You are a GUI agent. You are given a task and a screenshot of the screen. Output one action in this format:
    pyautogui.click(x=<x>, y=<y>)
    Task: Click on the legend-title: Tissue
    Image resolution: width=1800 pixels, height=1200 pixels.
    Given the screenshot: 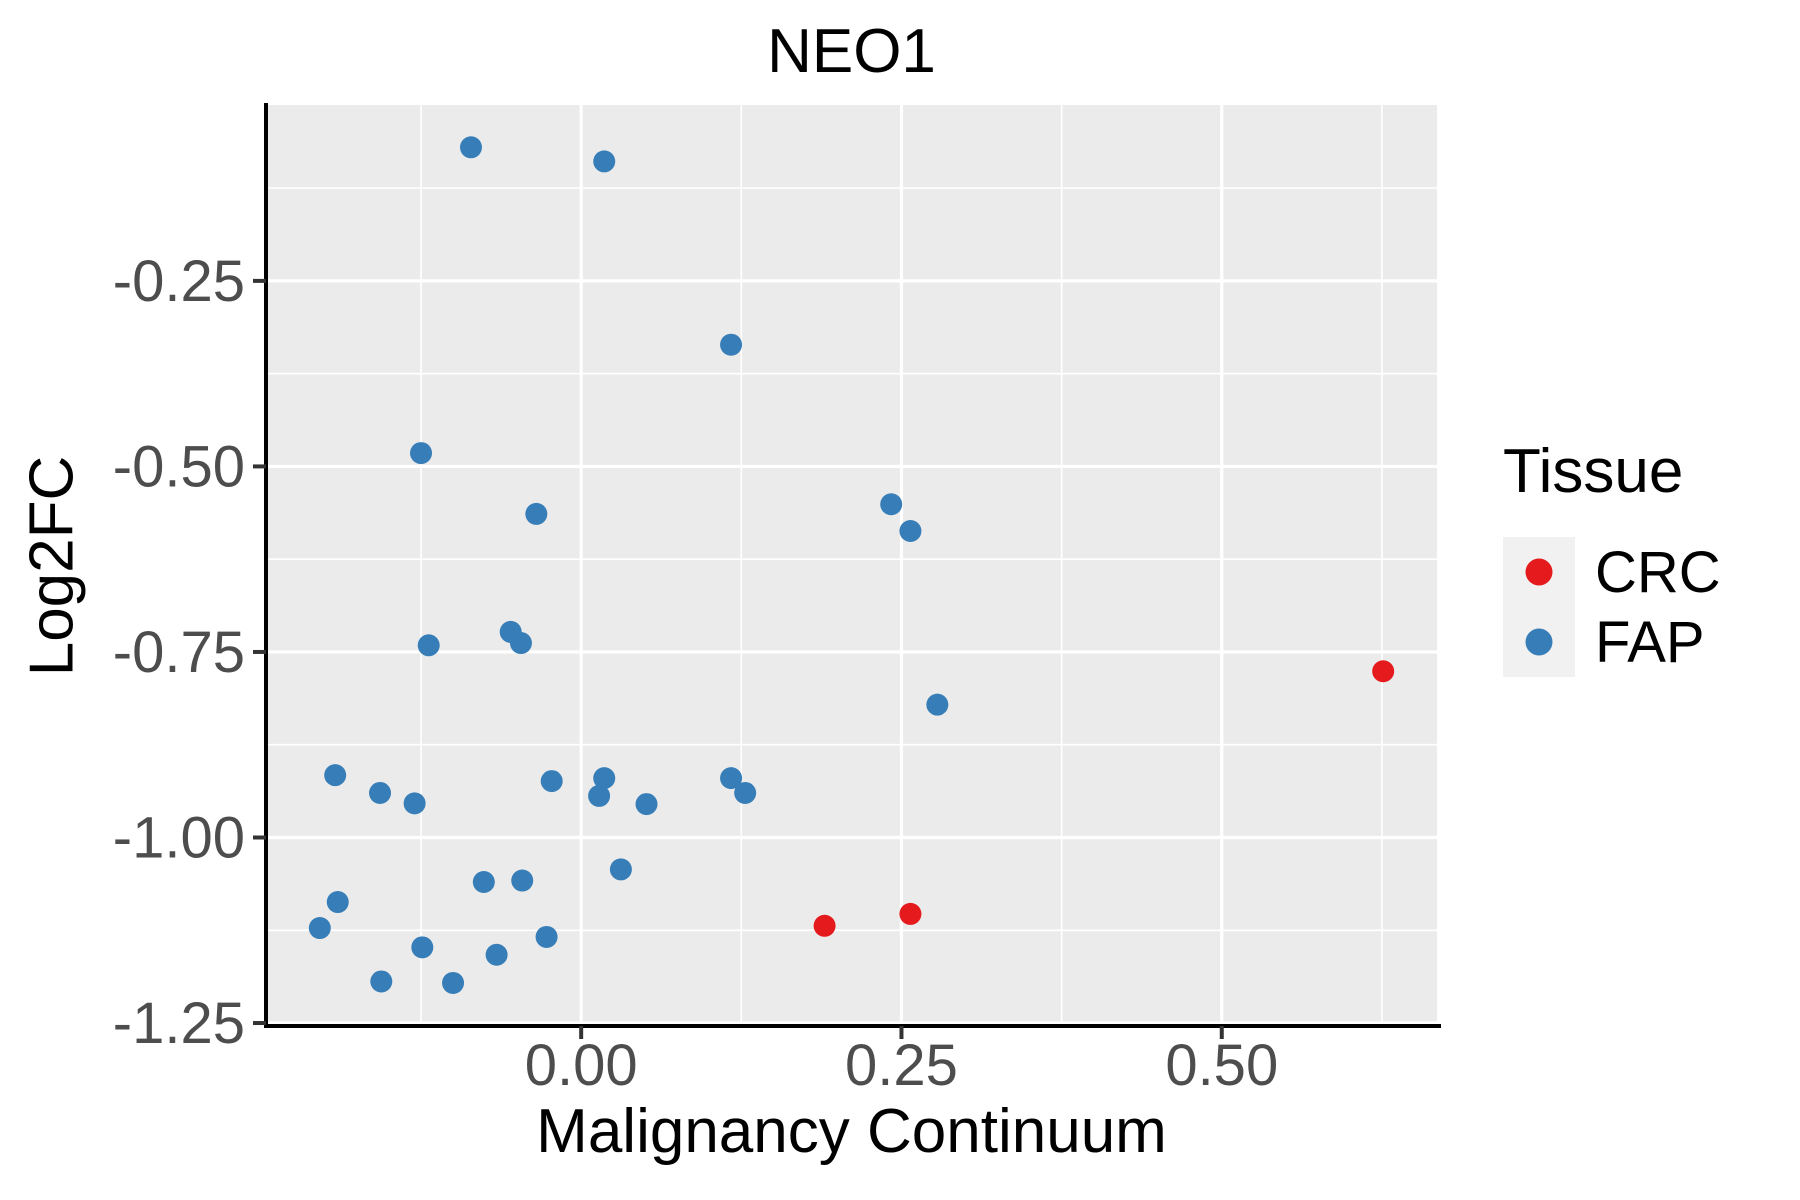 What is the action you would take?
    pyautogui.click(x=1593, y=471)
    